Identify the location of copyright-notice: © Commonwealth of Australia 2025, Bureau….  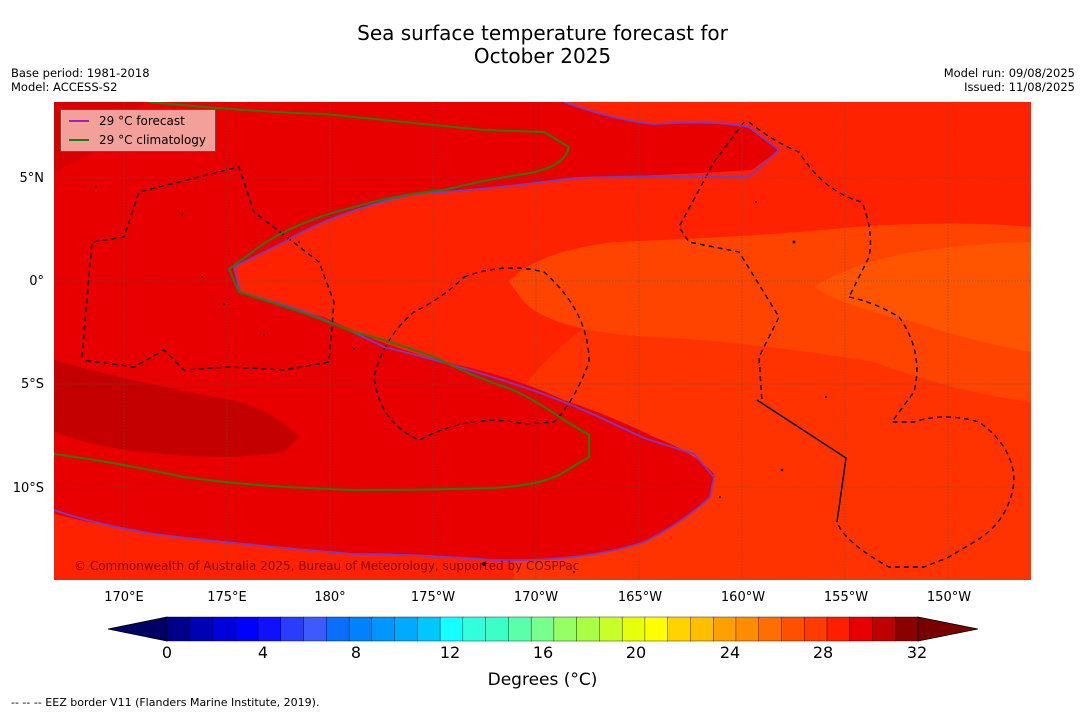
(327, 566).